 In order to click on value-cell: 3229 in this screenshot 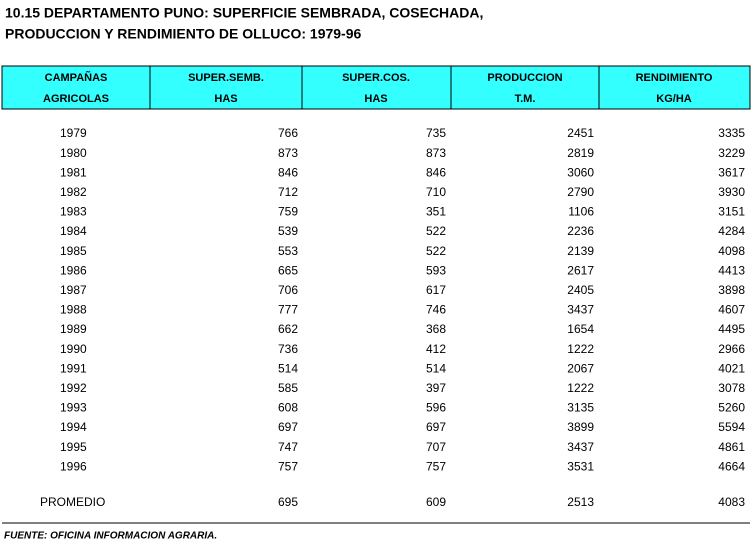, I will do `click(731, 153)`.